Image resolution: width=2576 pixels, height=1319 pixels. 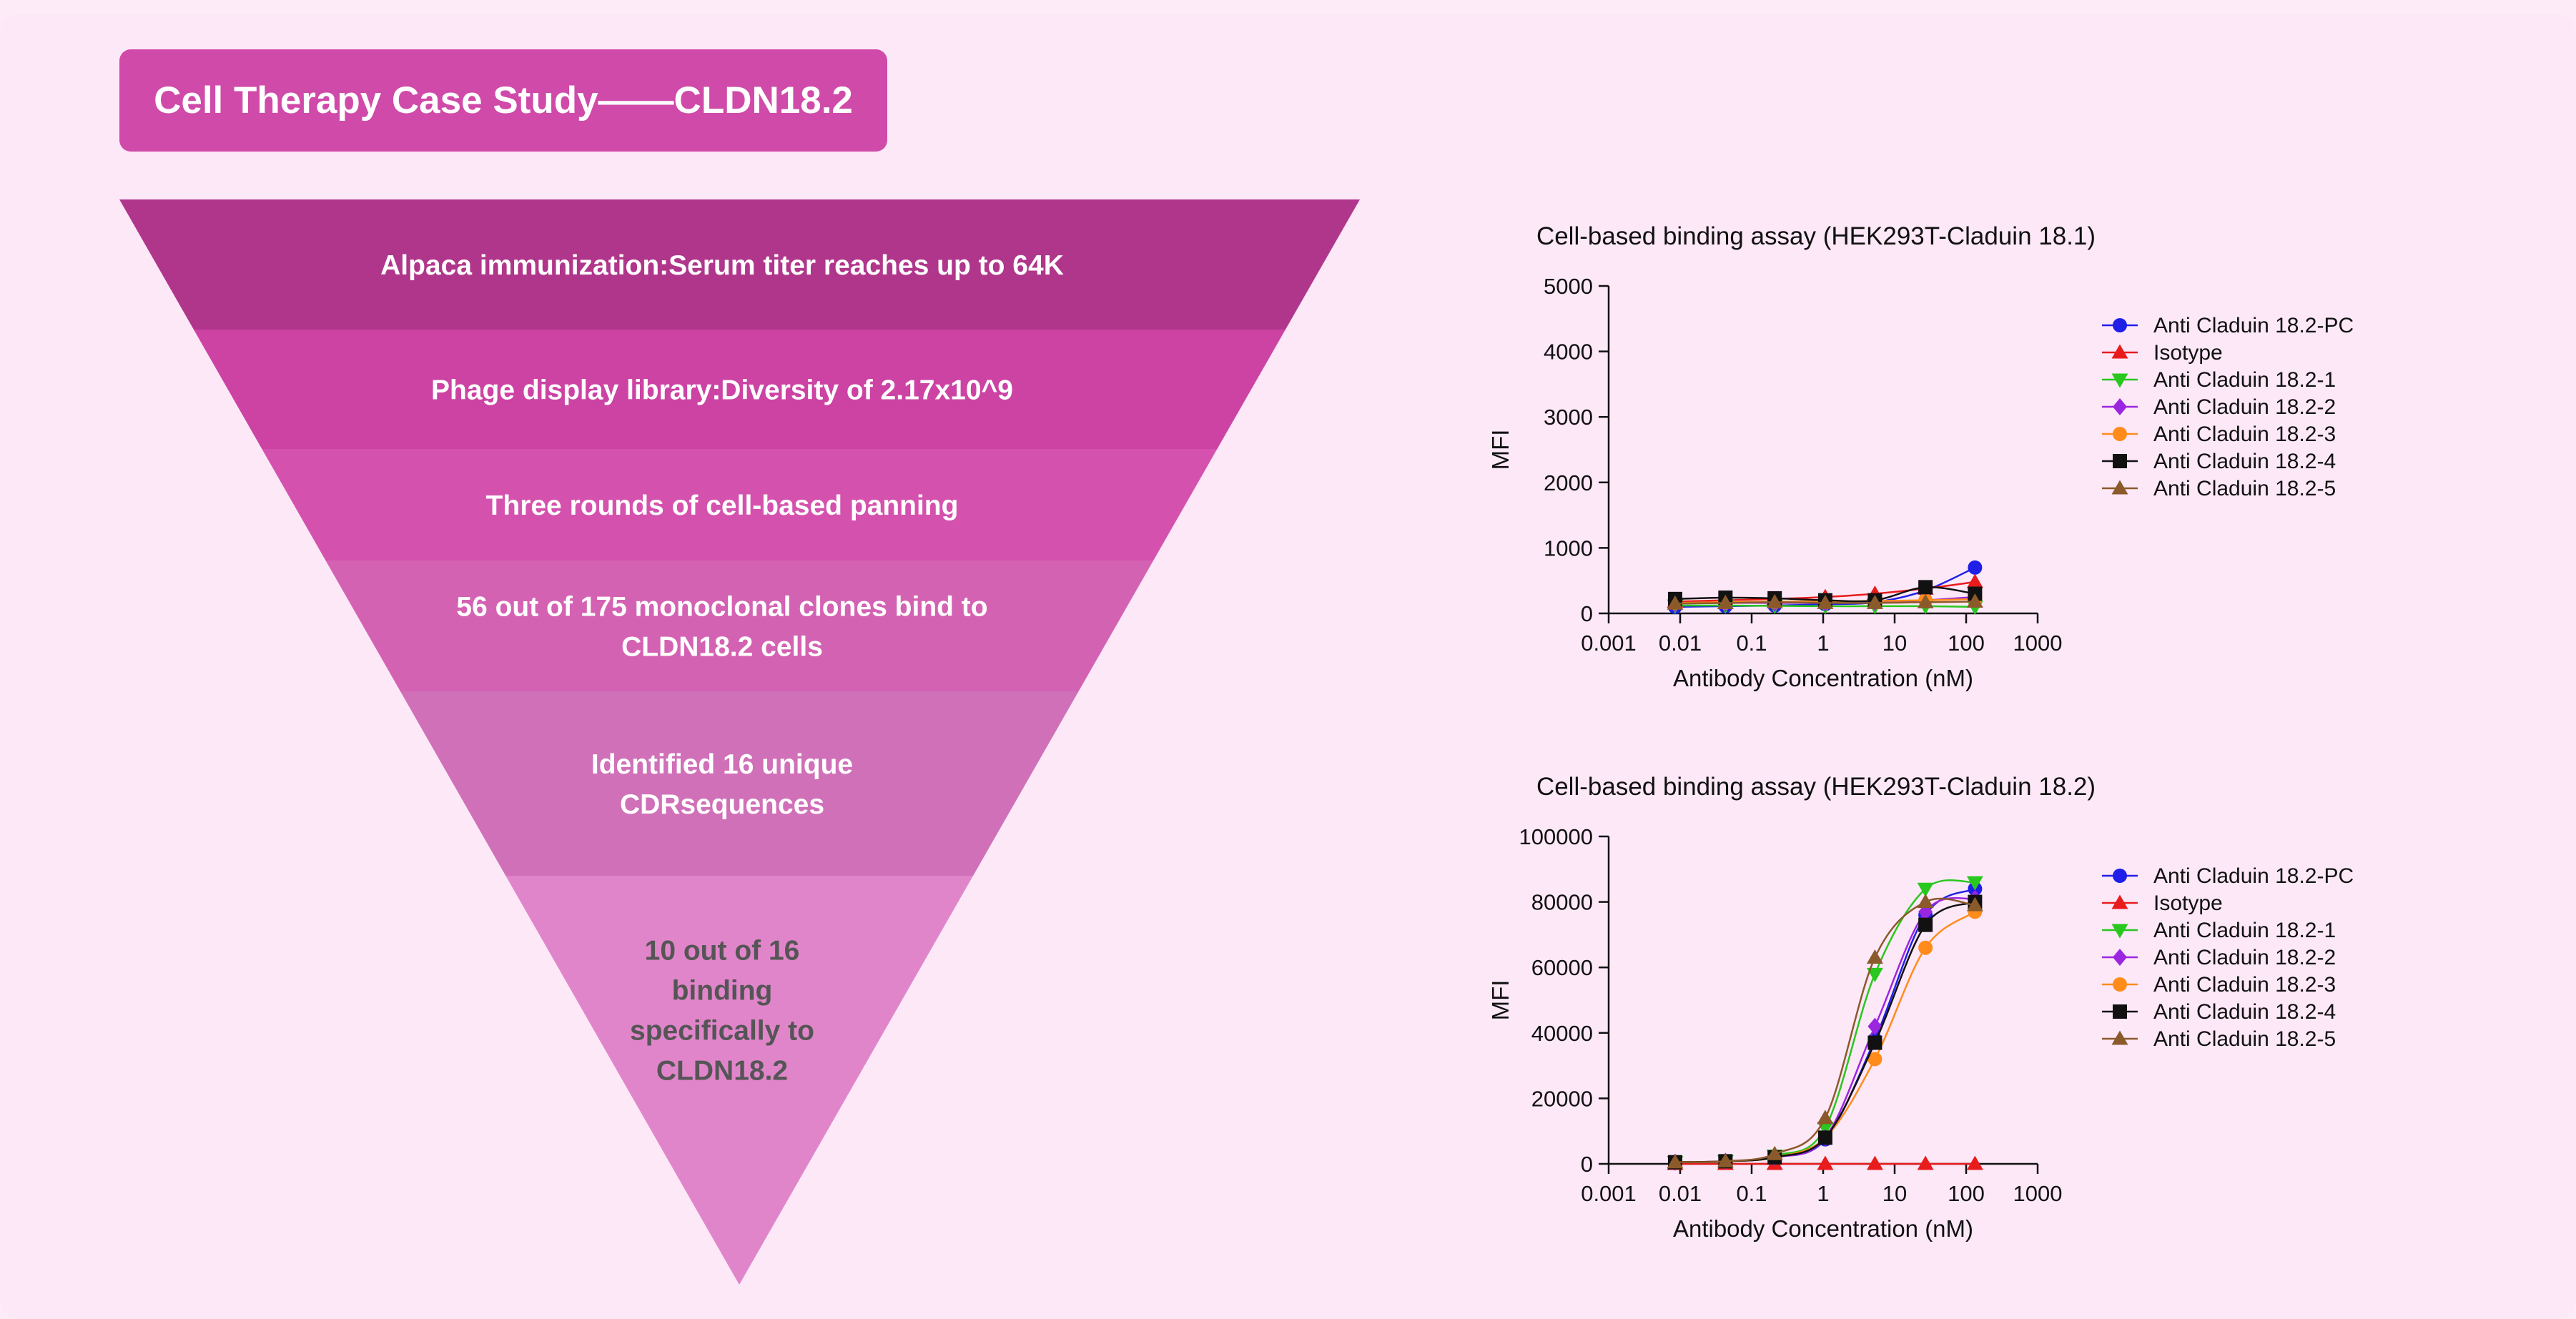 I want to click on funnel-step-4-text: 56 out of 175 monoclonal clones bind to, so click(x=721, y=607).